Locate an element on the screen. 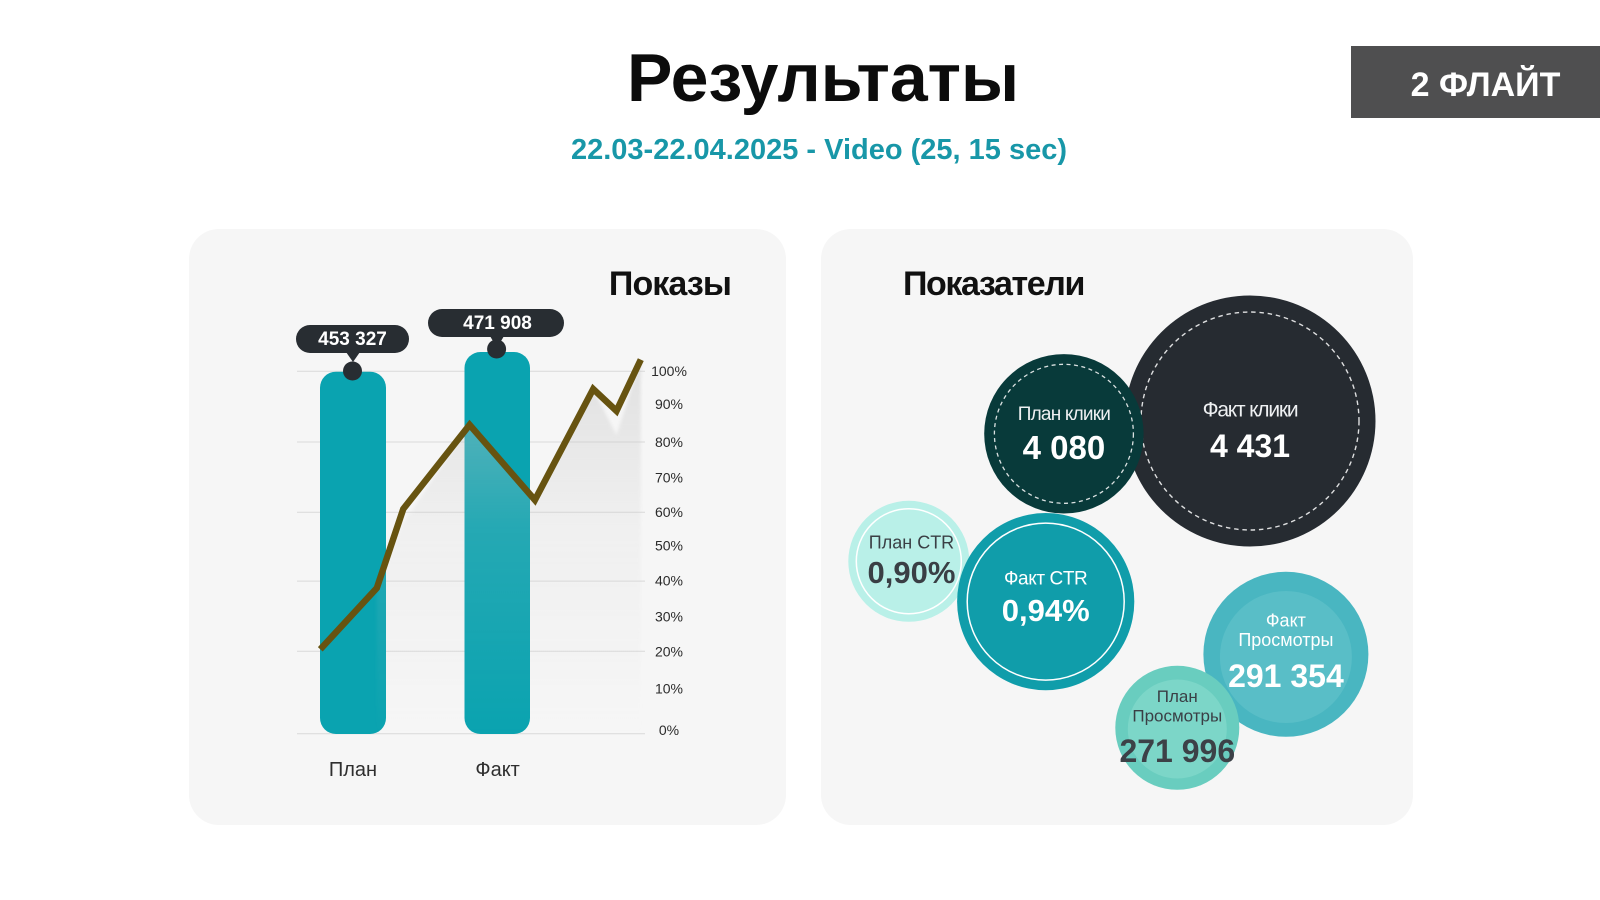 This screenshot has width=1600, height=900. svg-text: 4 080 is located at coordinates (1064, 447).